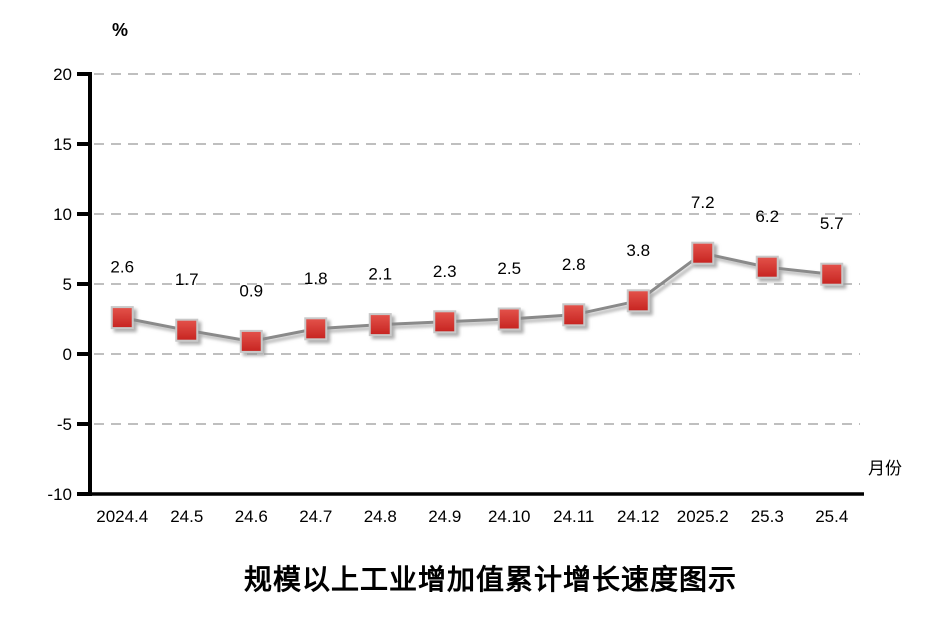 Image resolution: width=941 pixels, height=641 pixels. What do you see at coordinates (380, 274) in the screenshot?
I see `data-point-label: 2.1` at bounding box center [380, 274].